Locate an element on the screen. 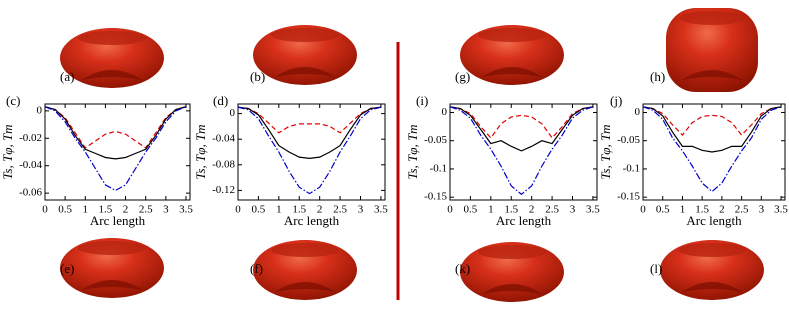 The image size is (789, 319). y-tick-label: -0.12 is located at coordinates (223, 190).